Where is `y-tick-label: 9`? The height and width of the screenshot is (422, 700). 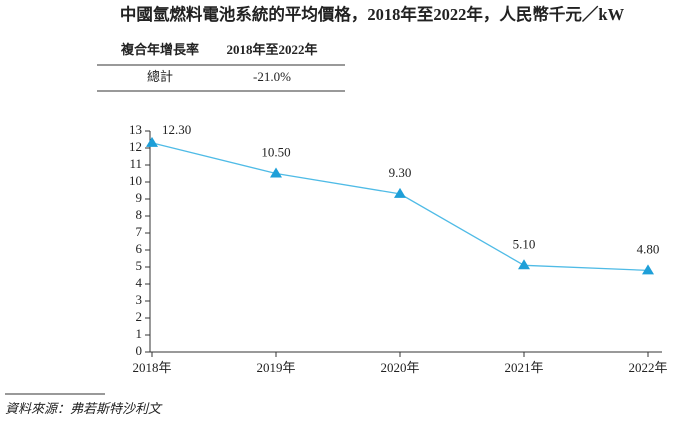
y-tick-label: 9 is located at coordinates (139, 197).